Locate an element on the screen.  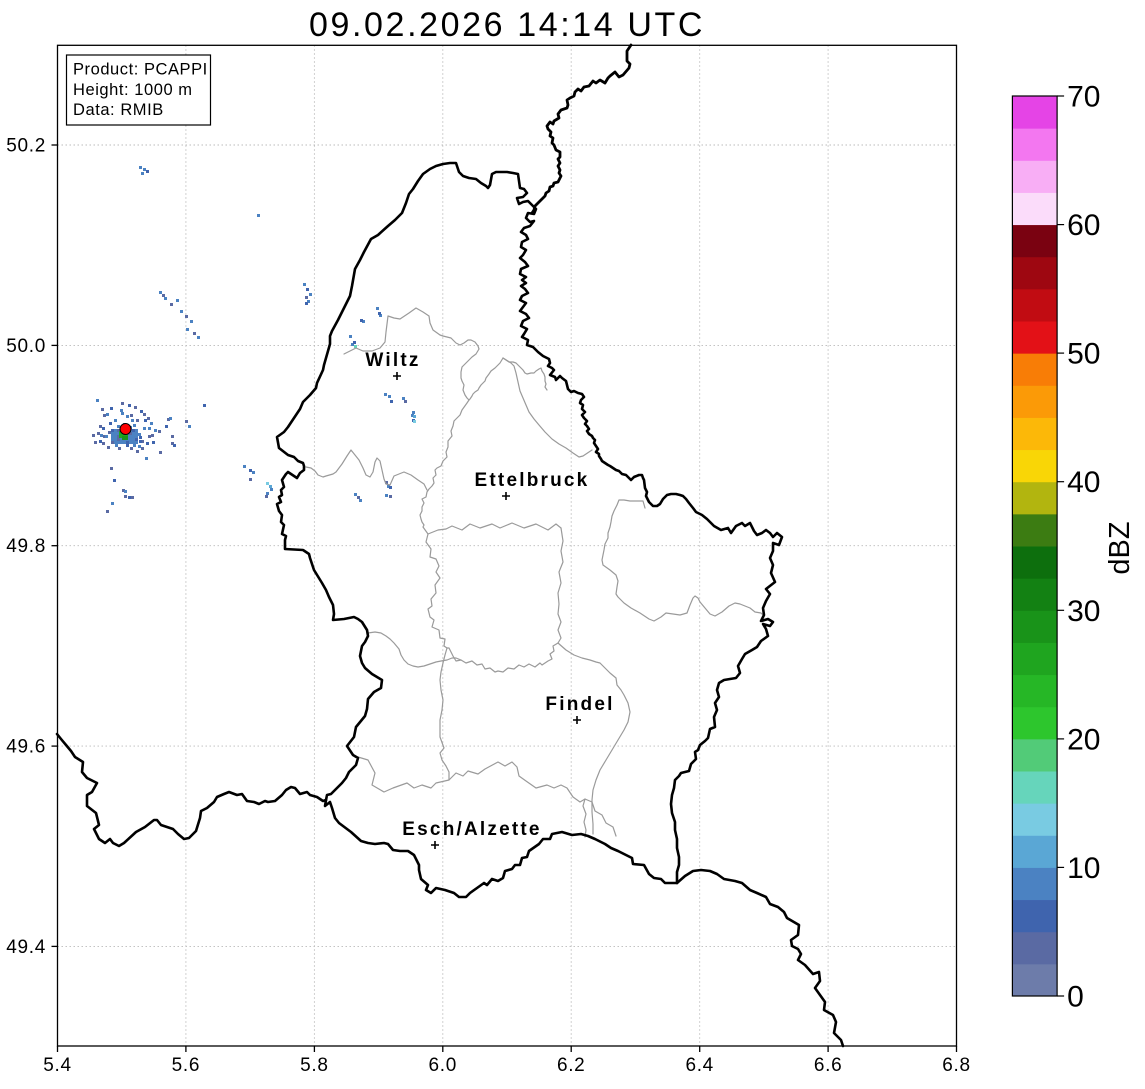
svg-text: Findel is located at coordinates (579, 704).